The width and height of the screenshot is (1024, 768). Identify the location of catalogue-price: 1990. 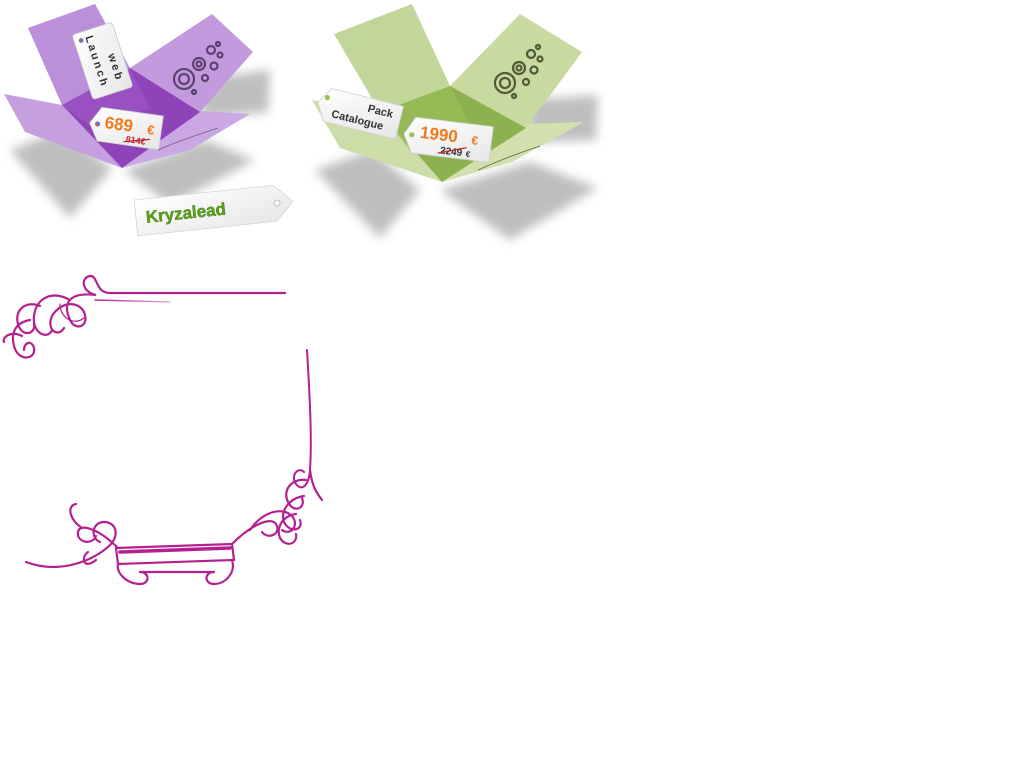
(439, 134).